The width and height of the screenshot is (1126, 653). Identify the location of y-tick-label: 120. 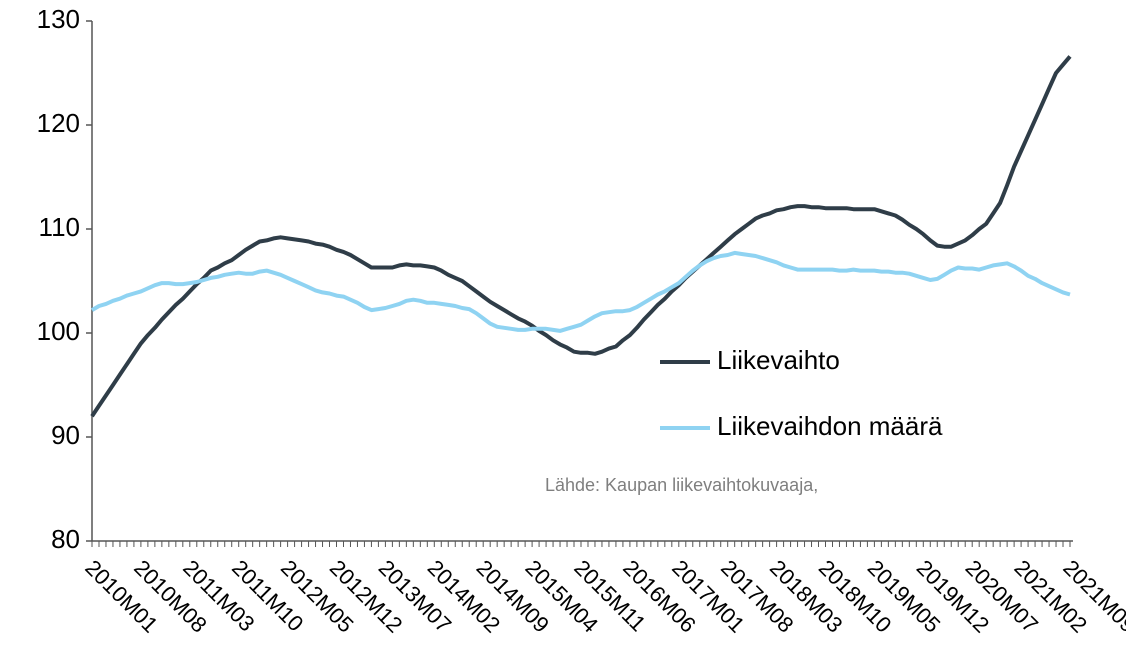
(58, 123).